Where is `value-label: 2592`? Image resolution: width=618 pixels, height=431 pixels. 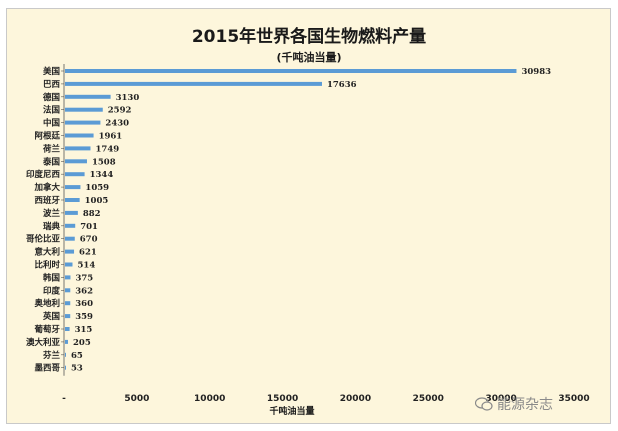 value-label: 2592 is located at coordinates (120, 111).